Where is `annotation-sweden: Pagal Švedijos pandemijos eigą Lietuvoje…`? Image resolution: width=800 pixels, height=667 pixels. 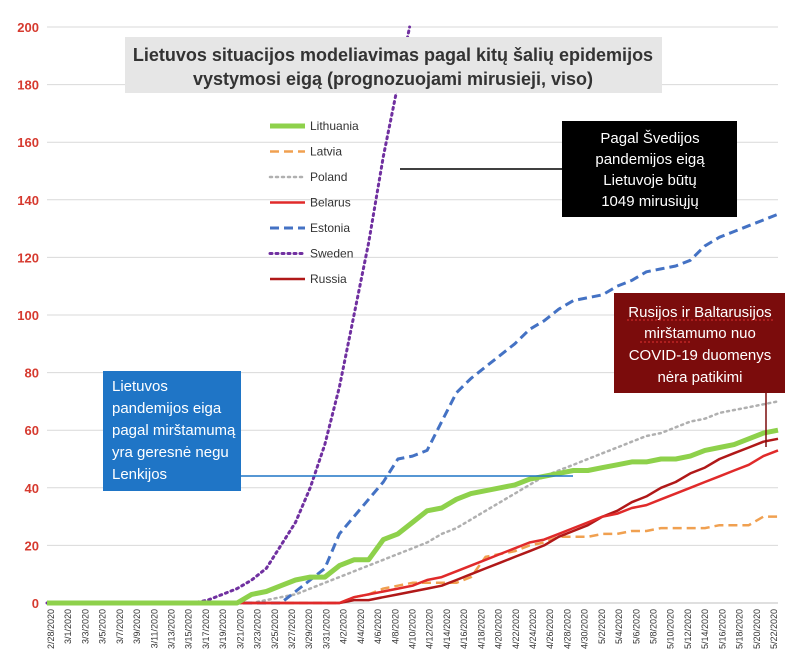
annotation-sweden: Pagal Švedijos pandemijos eigą Lietuvoje… is located at coordinates (649, 169).